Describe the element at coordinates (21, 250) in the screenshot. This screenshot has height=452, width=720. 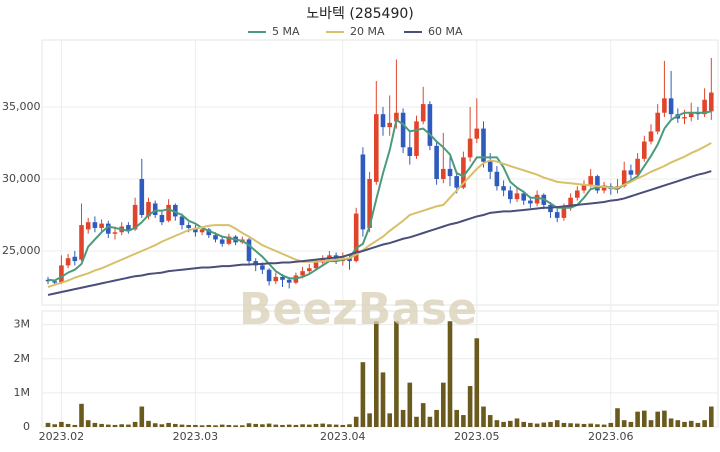
I see `y-tick-label: 25,000` at that location.